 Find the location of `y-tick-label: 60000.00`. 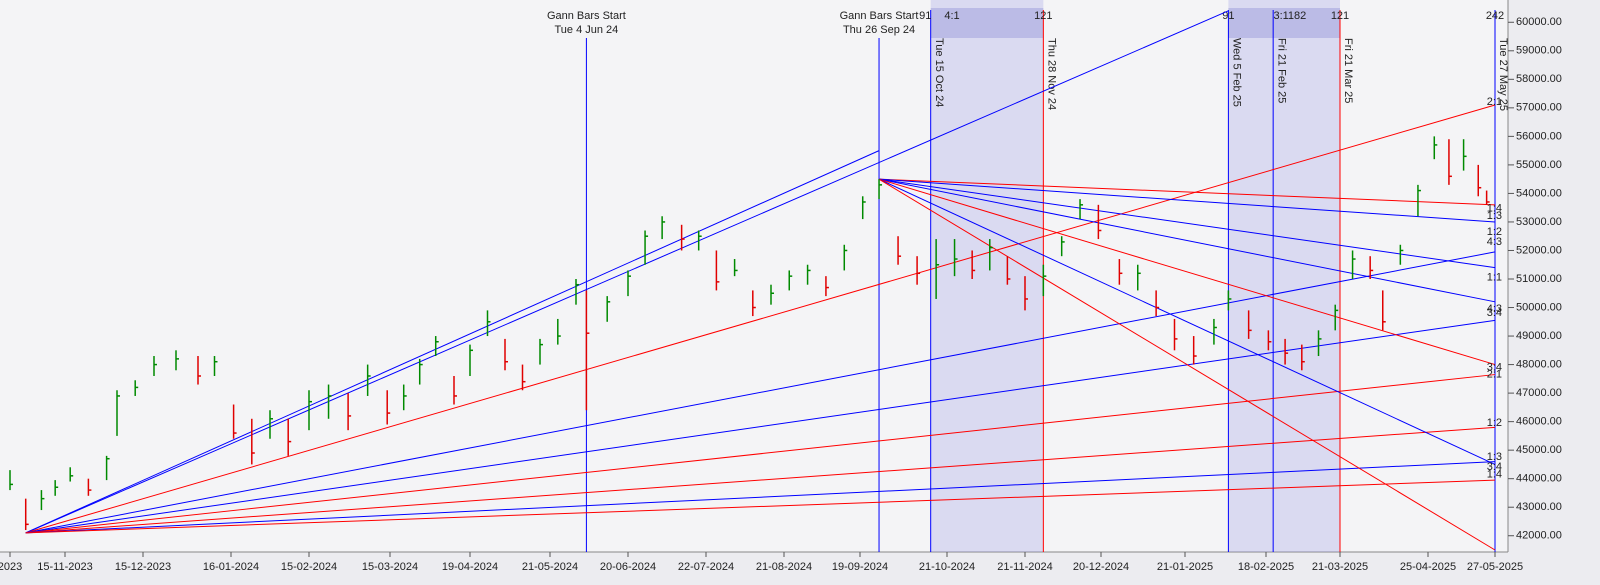

y-tick-label: 60000.00 is located at coordinates (1539, 22).